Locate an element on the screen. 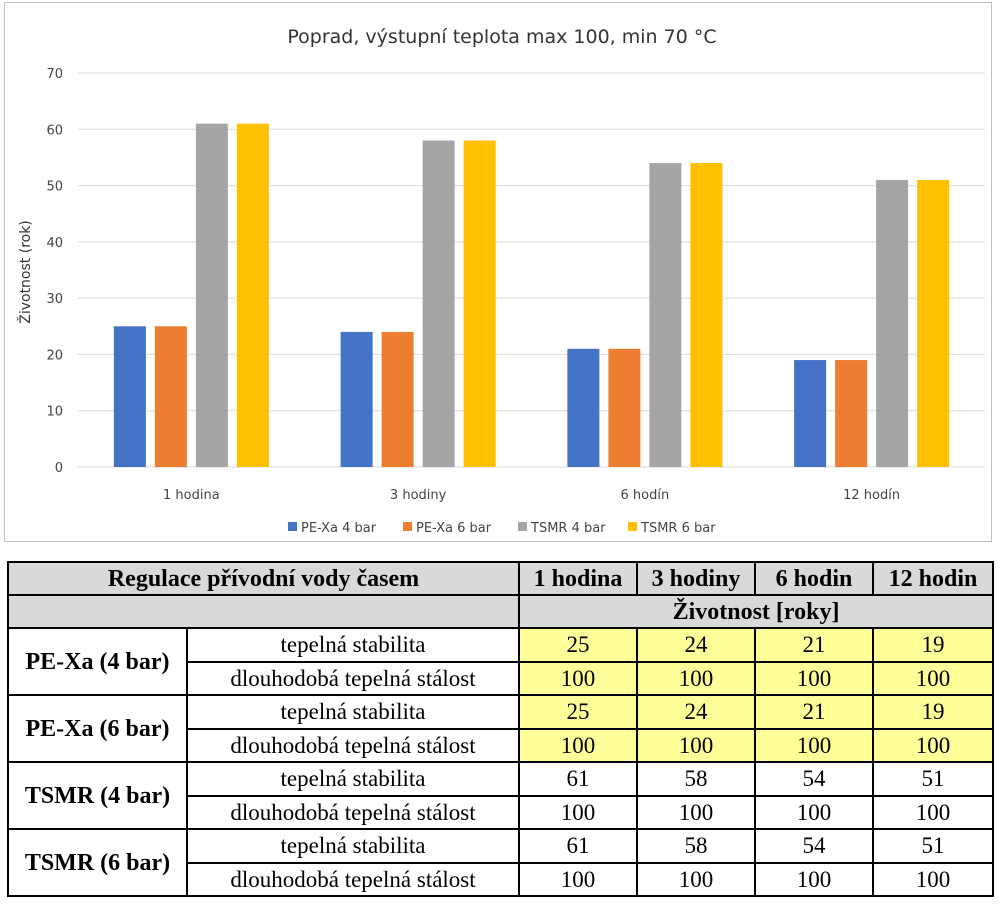 Image resolution: width=1000 pixels, height=908 pixels. group-label: PE-Xa (6 bar) is located at coordinates (97, 728).